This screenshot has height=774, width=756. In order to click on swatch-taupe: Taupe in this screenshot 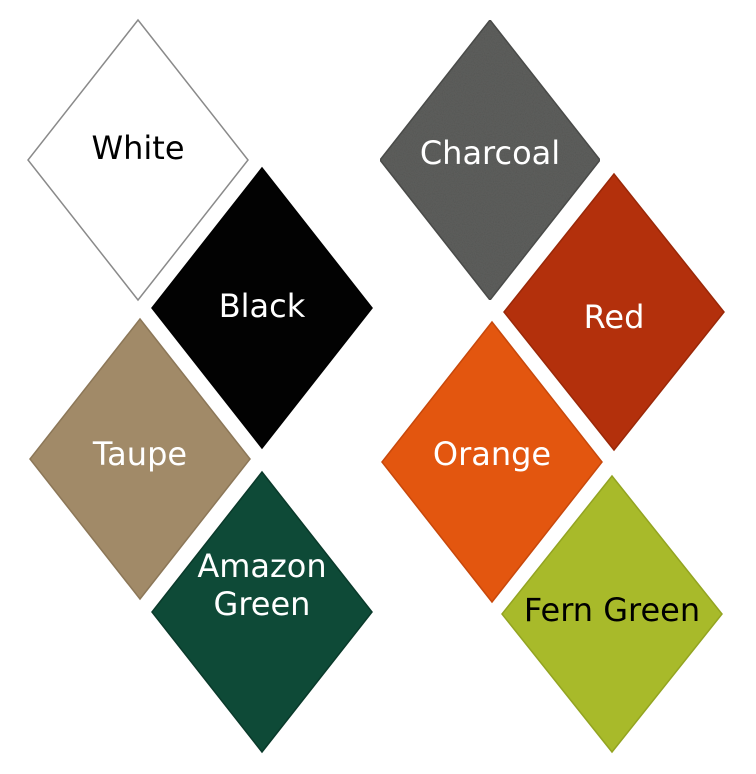, I will do `click(140, 459)`.